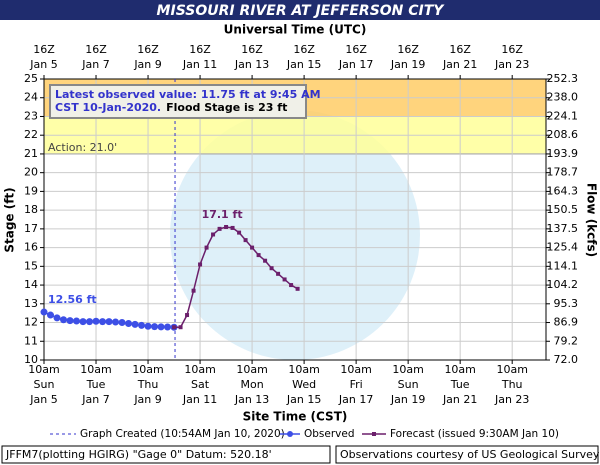  Describe the element at coordinates (31, 97) in the screenshot. I see `y-tick-label: 24` at that location.